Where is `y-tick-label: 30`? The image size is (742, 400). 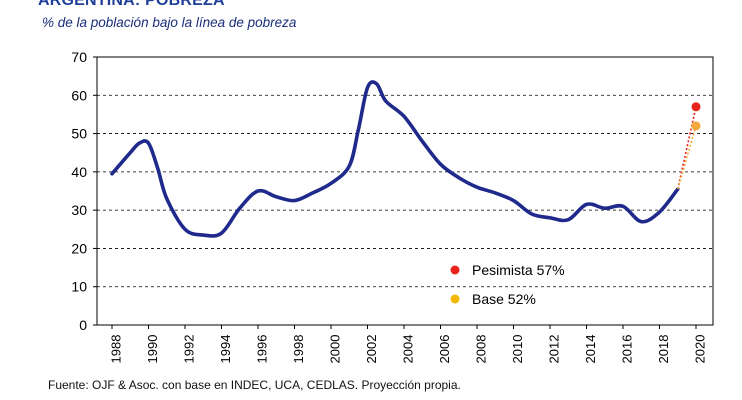 y-tick-label: 30 is located at coordinates (79, 210).